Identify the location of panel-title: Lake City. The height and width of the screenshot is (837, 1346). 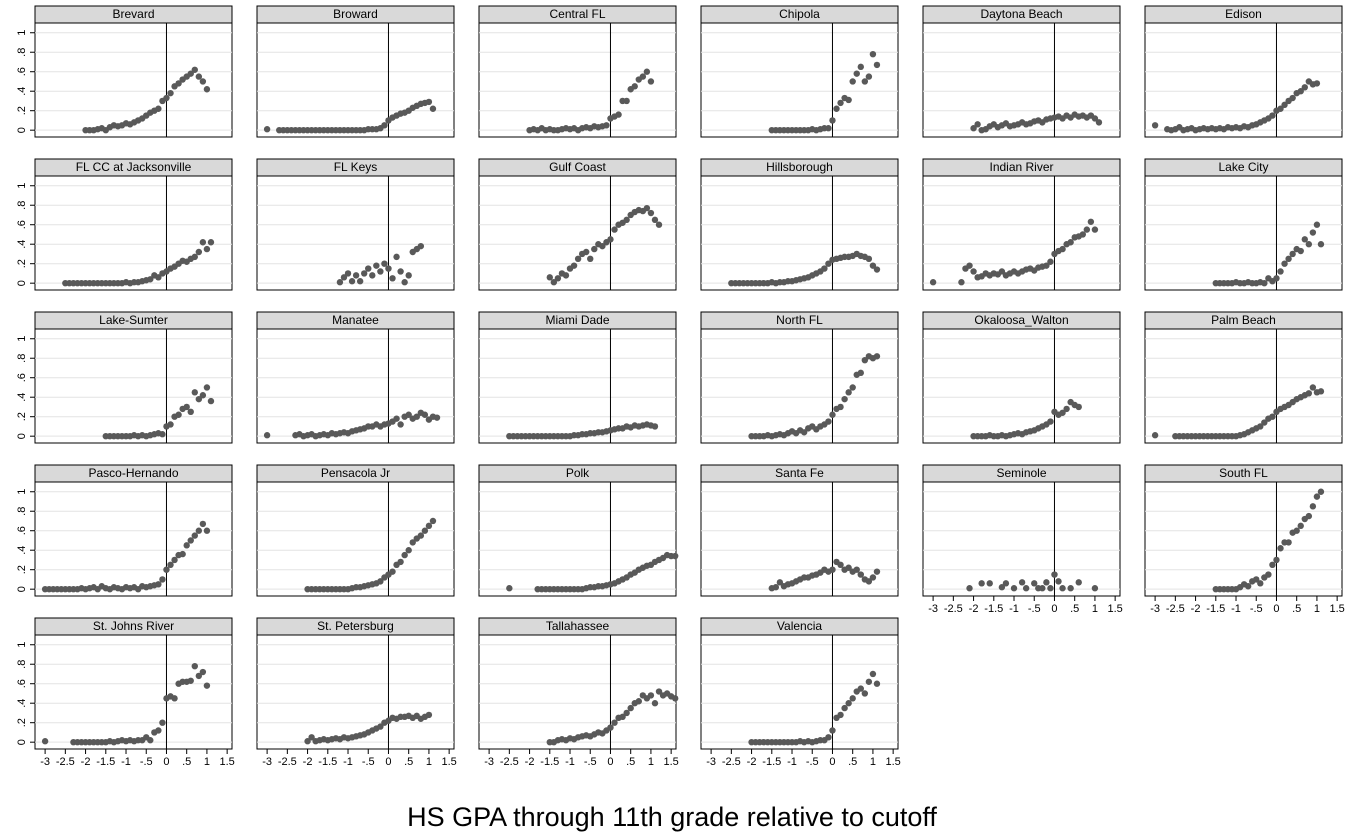
(1243, 167).